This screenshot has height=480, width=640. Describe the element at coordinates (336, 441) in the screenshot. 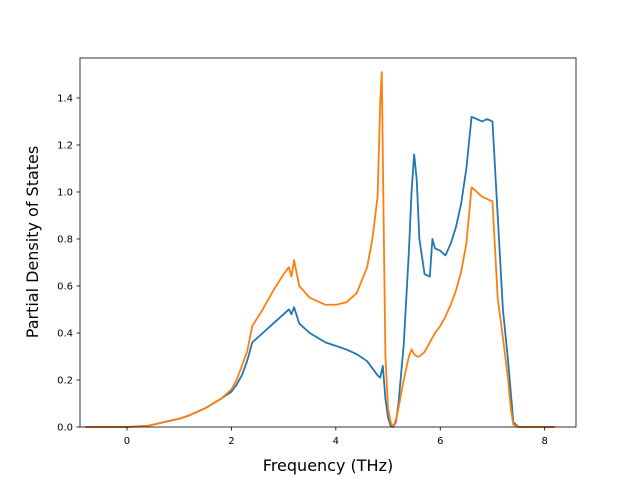

I see `x-tick-label: 4` at that location.